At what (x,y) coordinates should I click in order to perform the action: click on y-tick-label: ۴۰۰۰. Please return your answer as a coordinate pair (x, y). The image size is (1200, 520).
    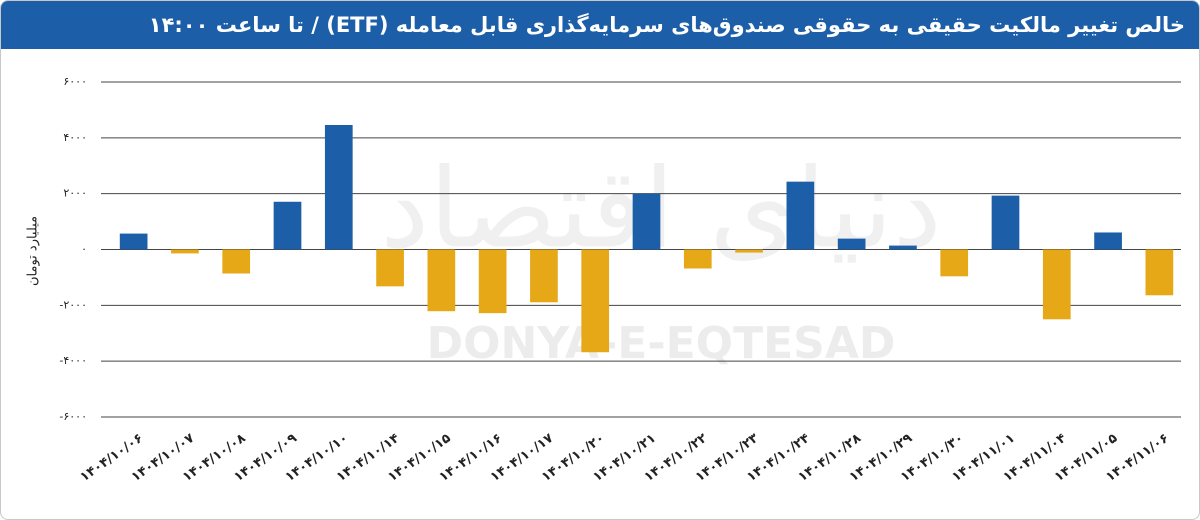
    Looking at the image, I should click on (75, 137).